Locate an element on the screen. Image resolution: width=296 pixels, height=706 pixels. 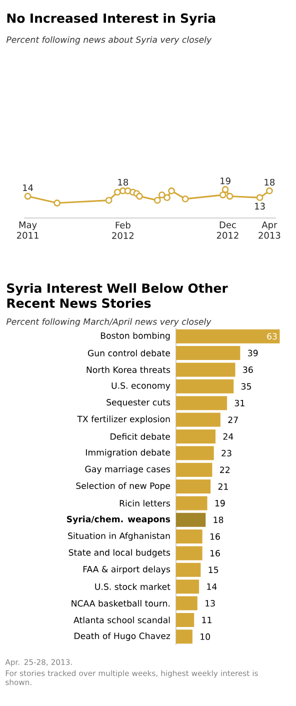
data-label: 31 is located at coordinates (239, 403).